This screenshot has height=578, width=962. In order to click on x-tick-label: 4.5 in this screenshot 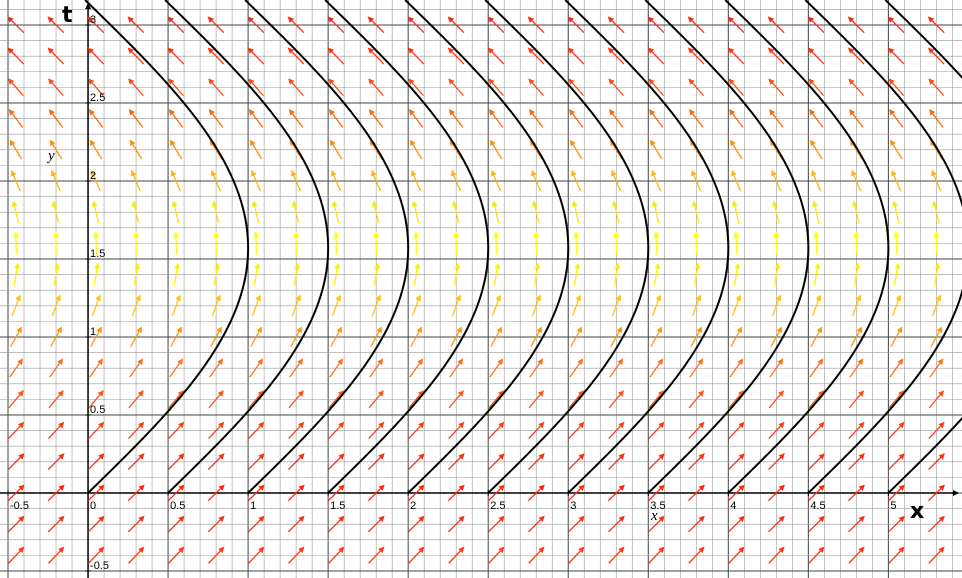, I will do `click(817, 506)`.